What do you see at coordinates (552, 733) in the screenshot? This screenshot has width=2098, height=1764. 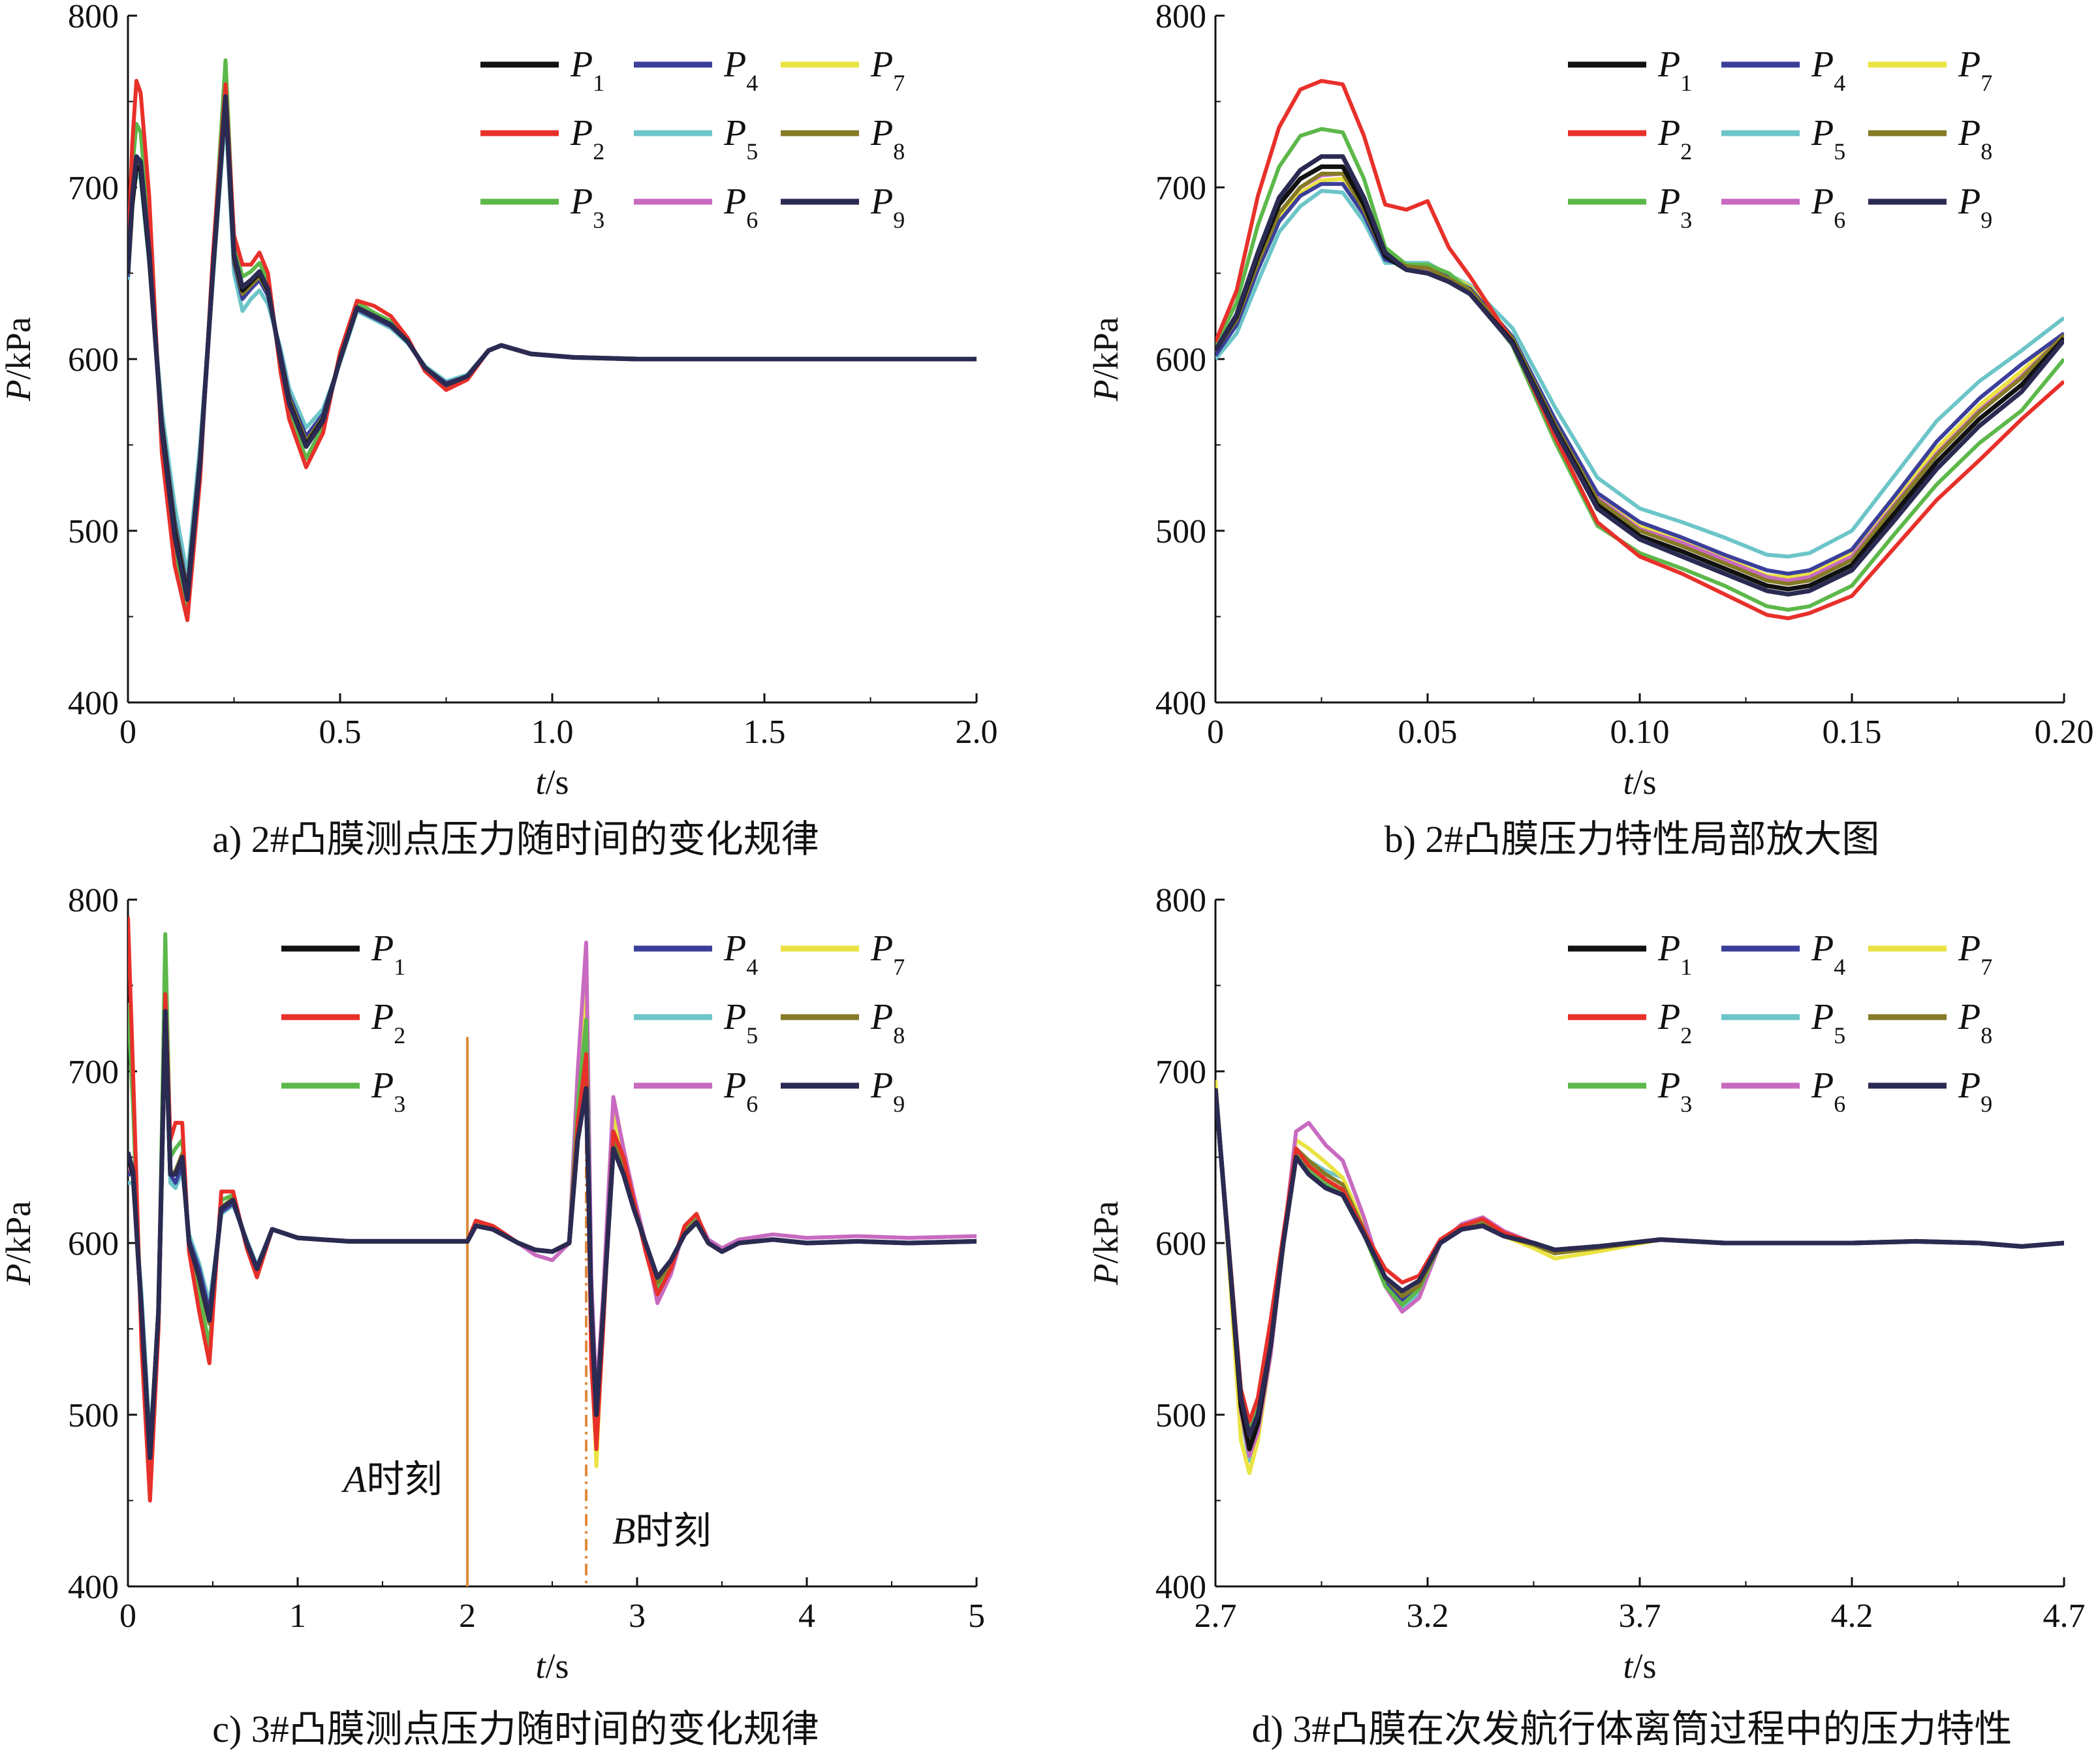 I see `x-tick-label: 1.0` at bounding box center [552, 733].